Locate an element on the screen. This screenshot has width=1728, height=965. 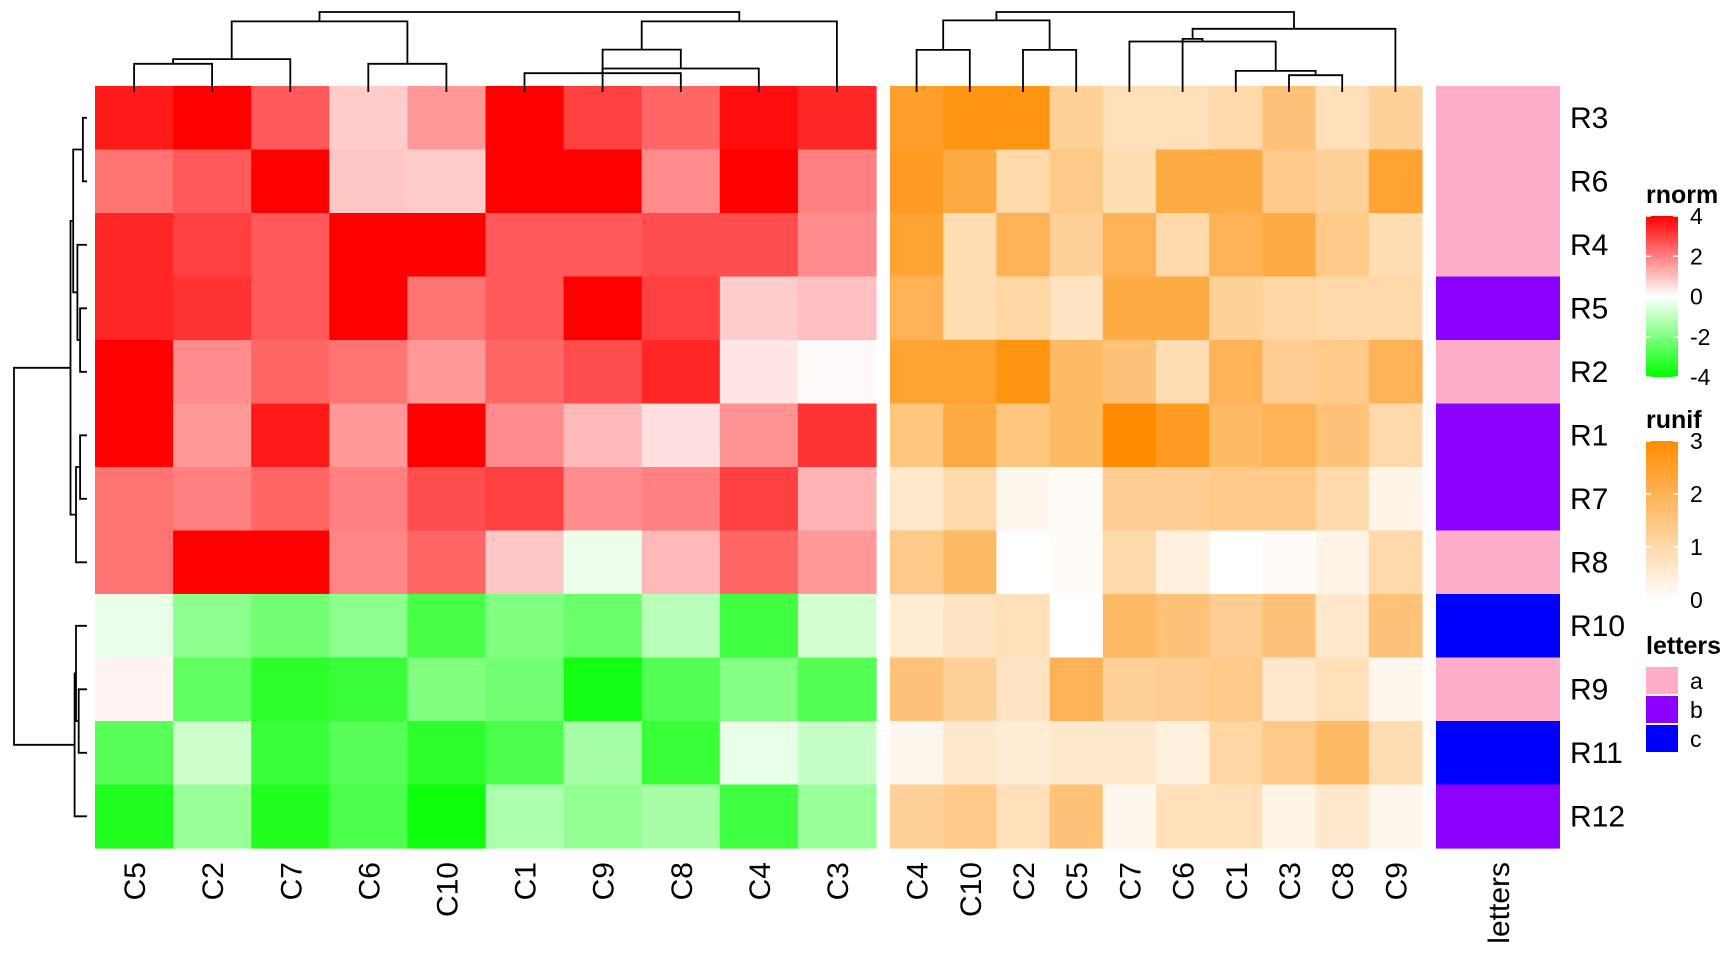
row-label: R9 is located at coordinates (1589, 689).